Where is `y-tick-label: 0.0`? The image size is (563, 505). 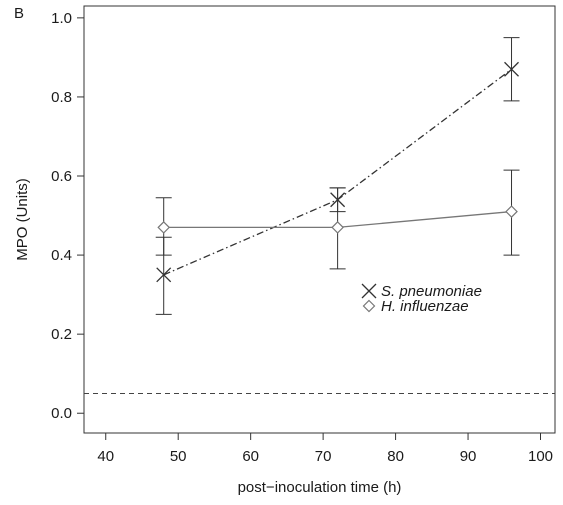 y-tick-label: 0.0 is located at coordinates (61, 413).